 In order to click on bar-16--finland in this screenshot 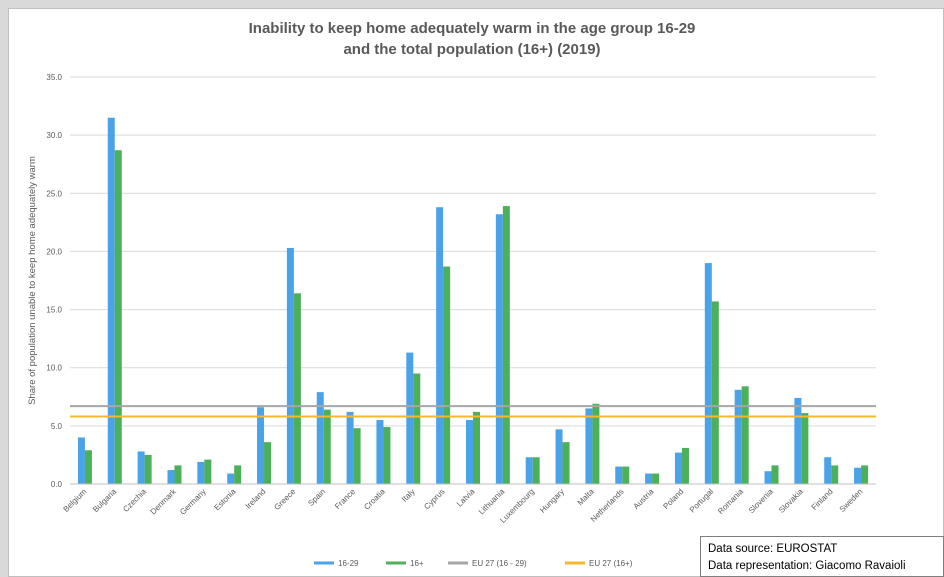, I will do `click(835, 474)`.